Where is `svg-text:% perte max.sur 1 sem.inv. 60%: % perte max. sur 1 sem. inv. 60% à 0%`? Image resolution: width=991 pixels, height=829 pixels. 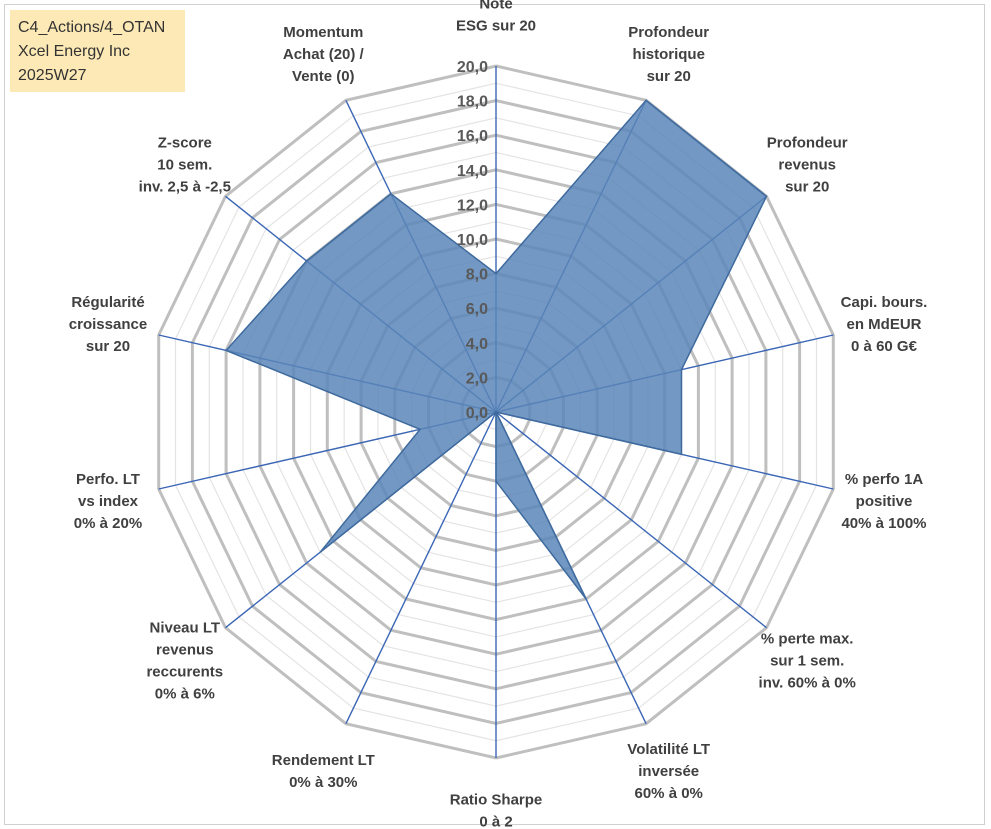 svg-text:% perte max.sur 1 sem.inv. 60%: % perte max. sur 1 sem. inv. 60% à 0% is located at coordinates (807, 661).